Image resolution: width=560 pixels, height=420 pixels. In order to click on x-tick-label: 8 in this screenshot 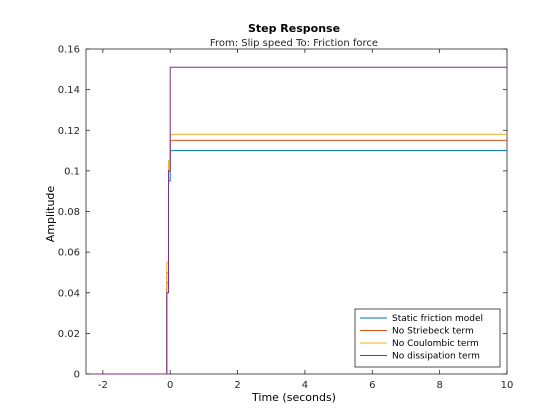, I will do `click(439, 385)`.